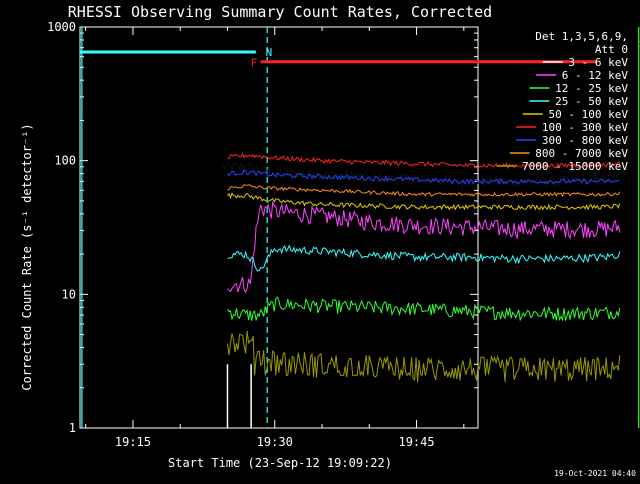 The height and width of the screenshot is (484, 640). What do you see at coordinates (595, 473) in the screenshot?
I see `timestamp-footer: 19-Oct-2021 04:40` at bounding box center [595, 473].